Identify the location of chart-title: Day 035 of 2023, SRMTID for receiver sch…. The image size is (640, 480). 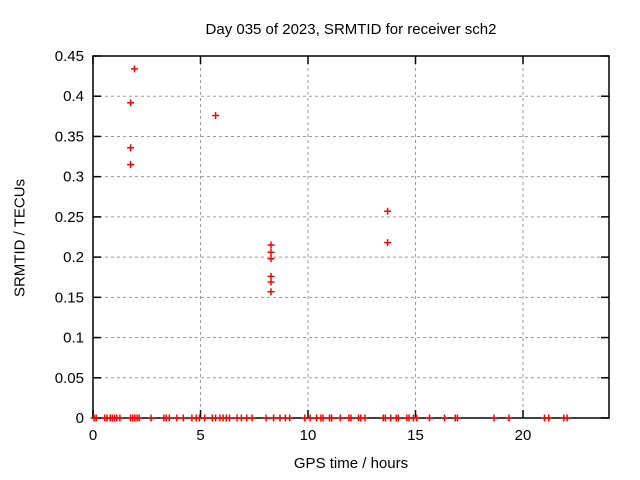
(351, 29).